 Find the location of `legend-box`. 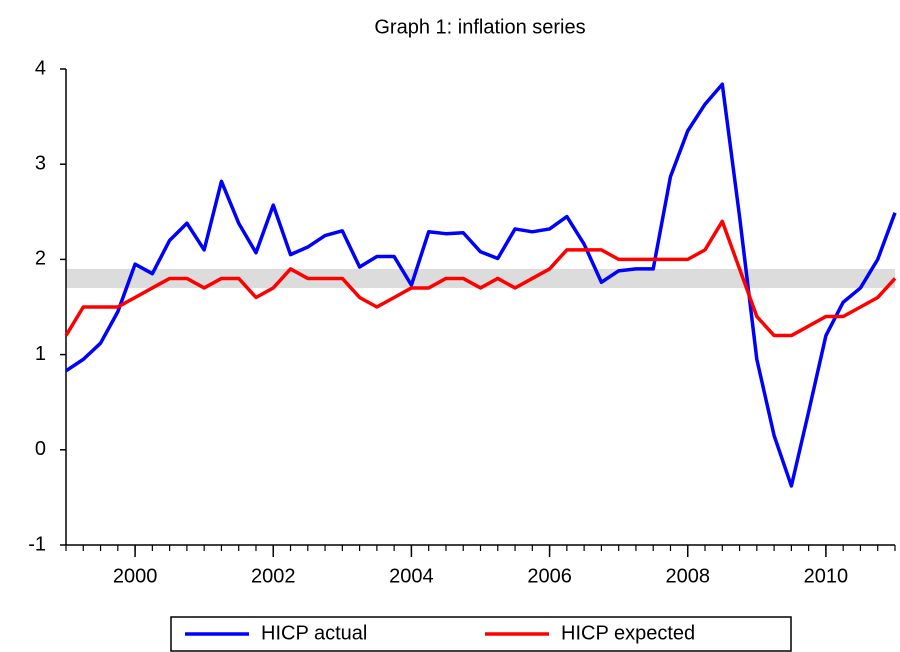

legend-box is located at coordinates (481, 634).